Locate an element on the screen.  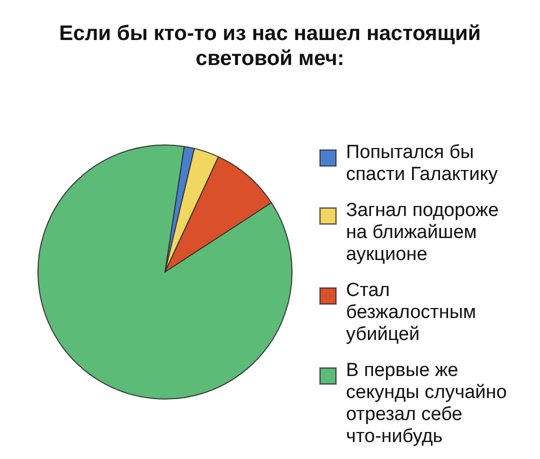
legend-label: Попытался бы спасти Галактику is located at coordinates (422, 163).